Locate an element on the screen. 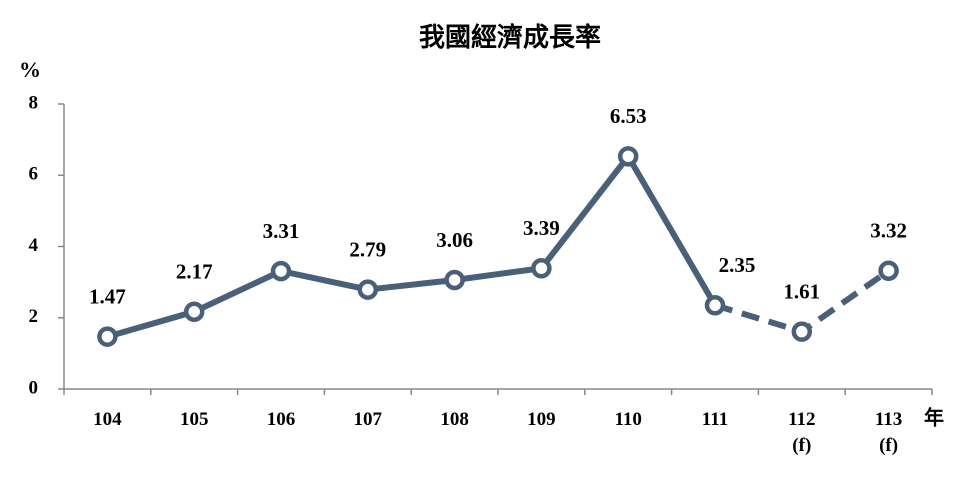 The width and height of the screenshot is (956, 484). data-label: 3.32 is located at coordinates (888, 231).